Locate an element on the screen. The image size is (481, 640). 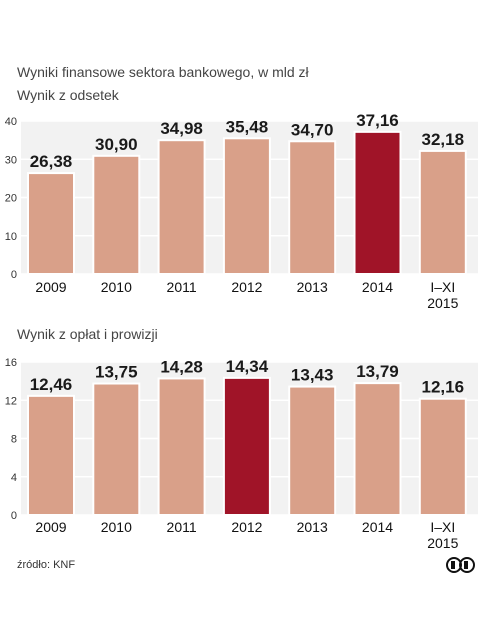
y-tick-label: 16 is located at coordinates (11, 363).